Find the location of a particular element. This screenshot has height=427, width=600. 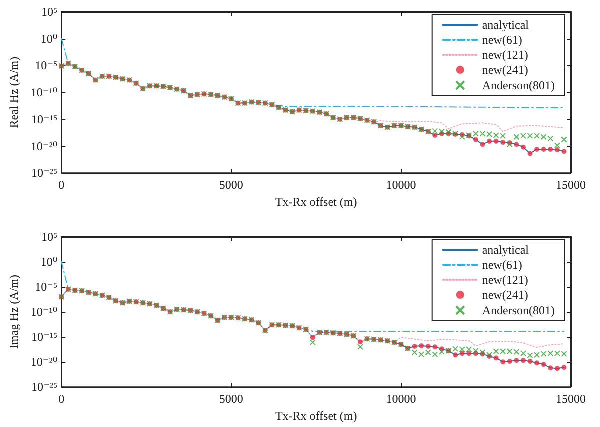

line-series is located at coordinates (313, 297).